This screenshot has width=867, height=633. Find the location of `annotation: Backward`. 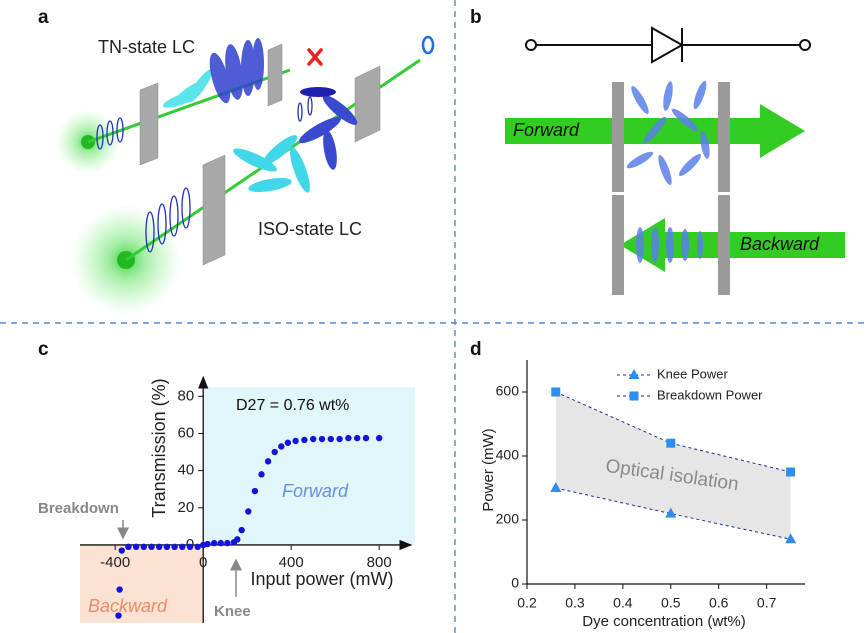

annotation: Backward is located at coordinates (128, 606).